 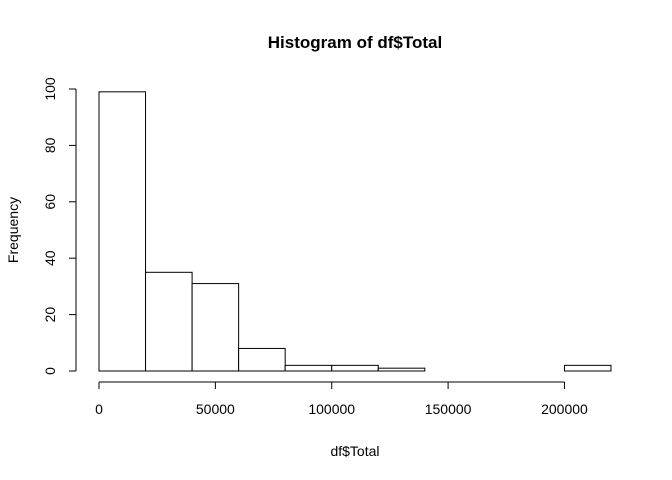 I want to click on chart-title: Histogram of df$Total, so click(x=355, y=42).